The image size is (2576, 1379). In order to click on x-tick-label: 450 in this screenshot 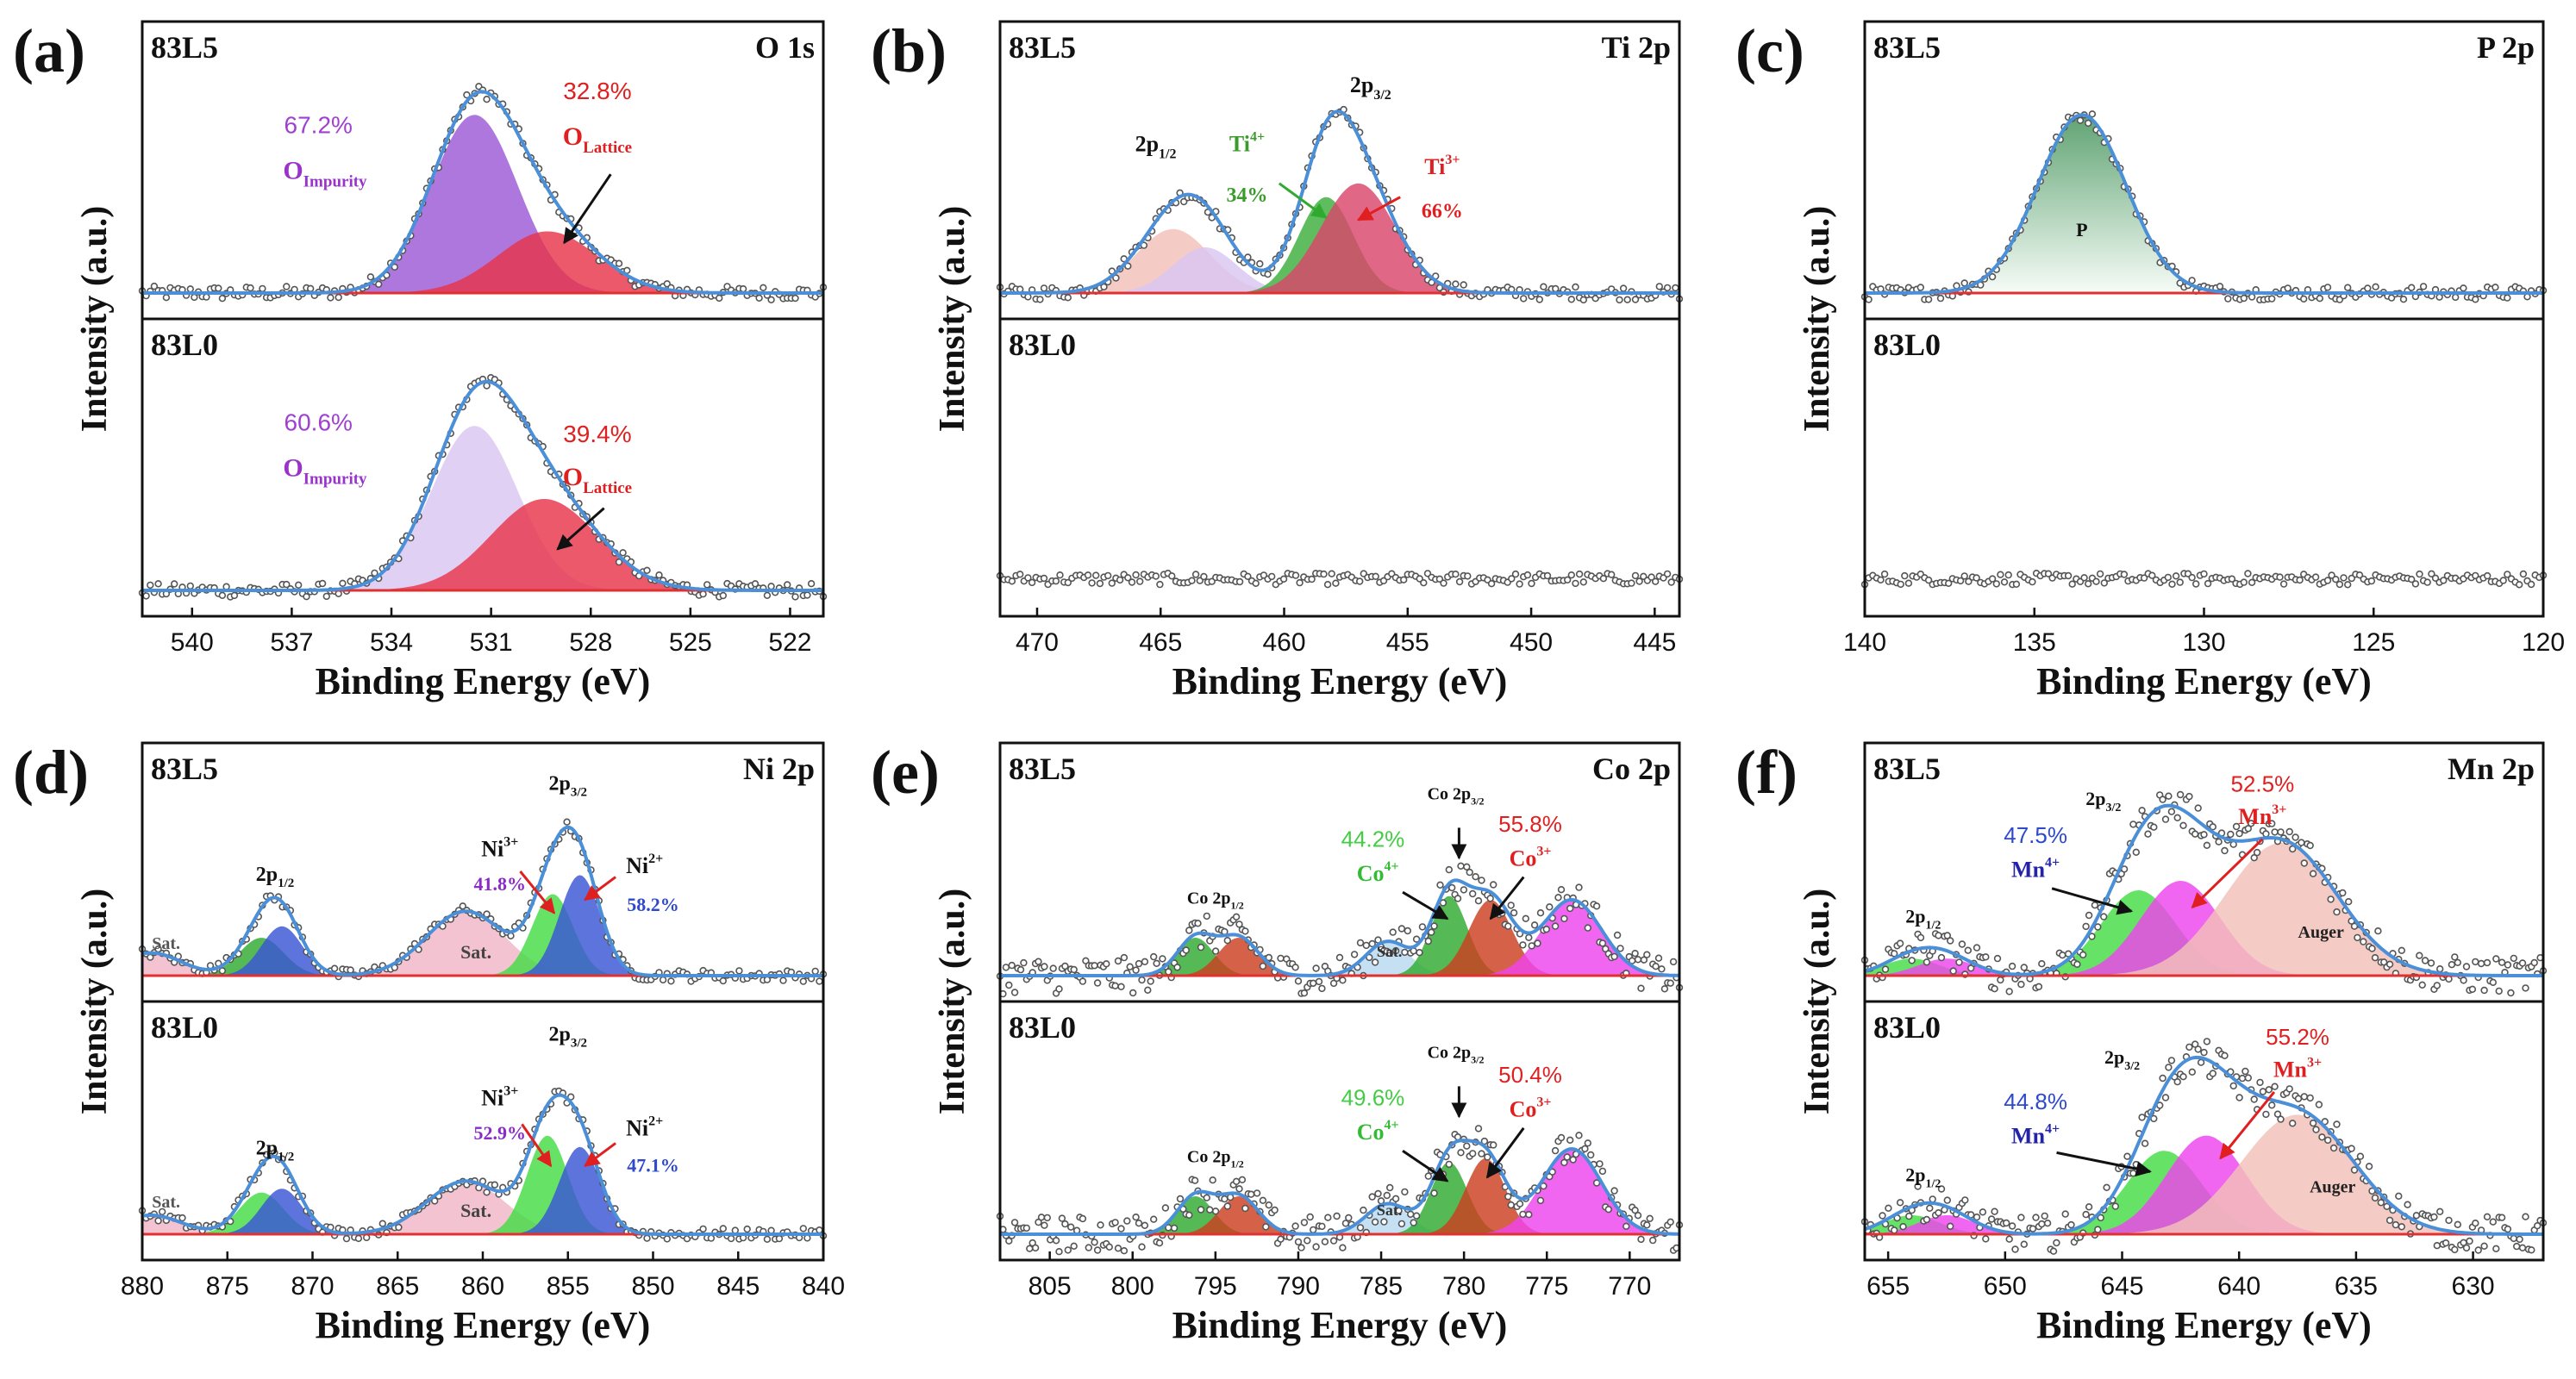, I will do `click(1532, 642)`.